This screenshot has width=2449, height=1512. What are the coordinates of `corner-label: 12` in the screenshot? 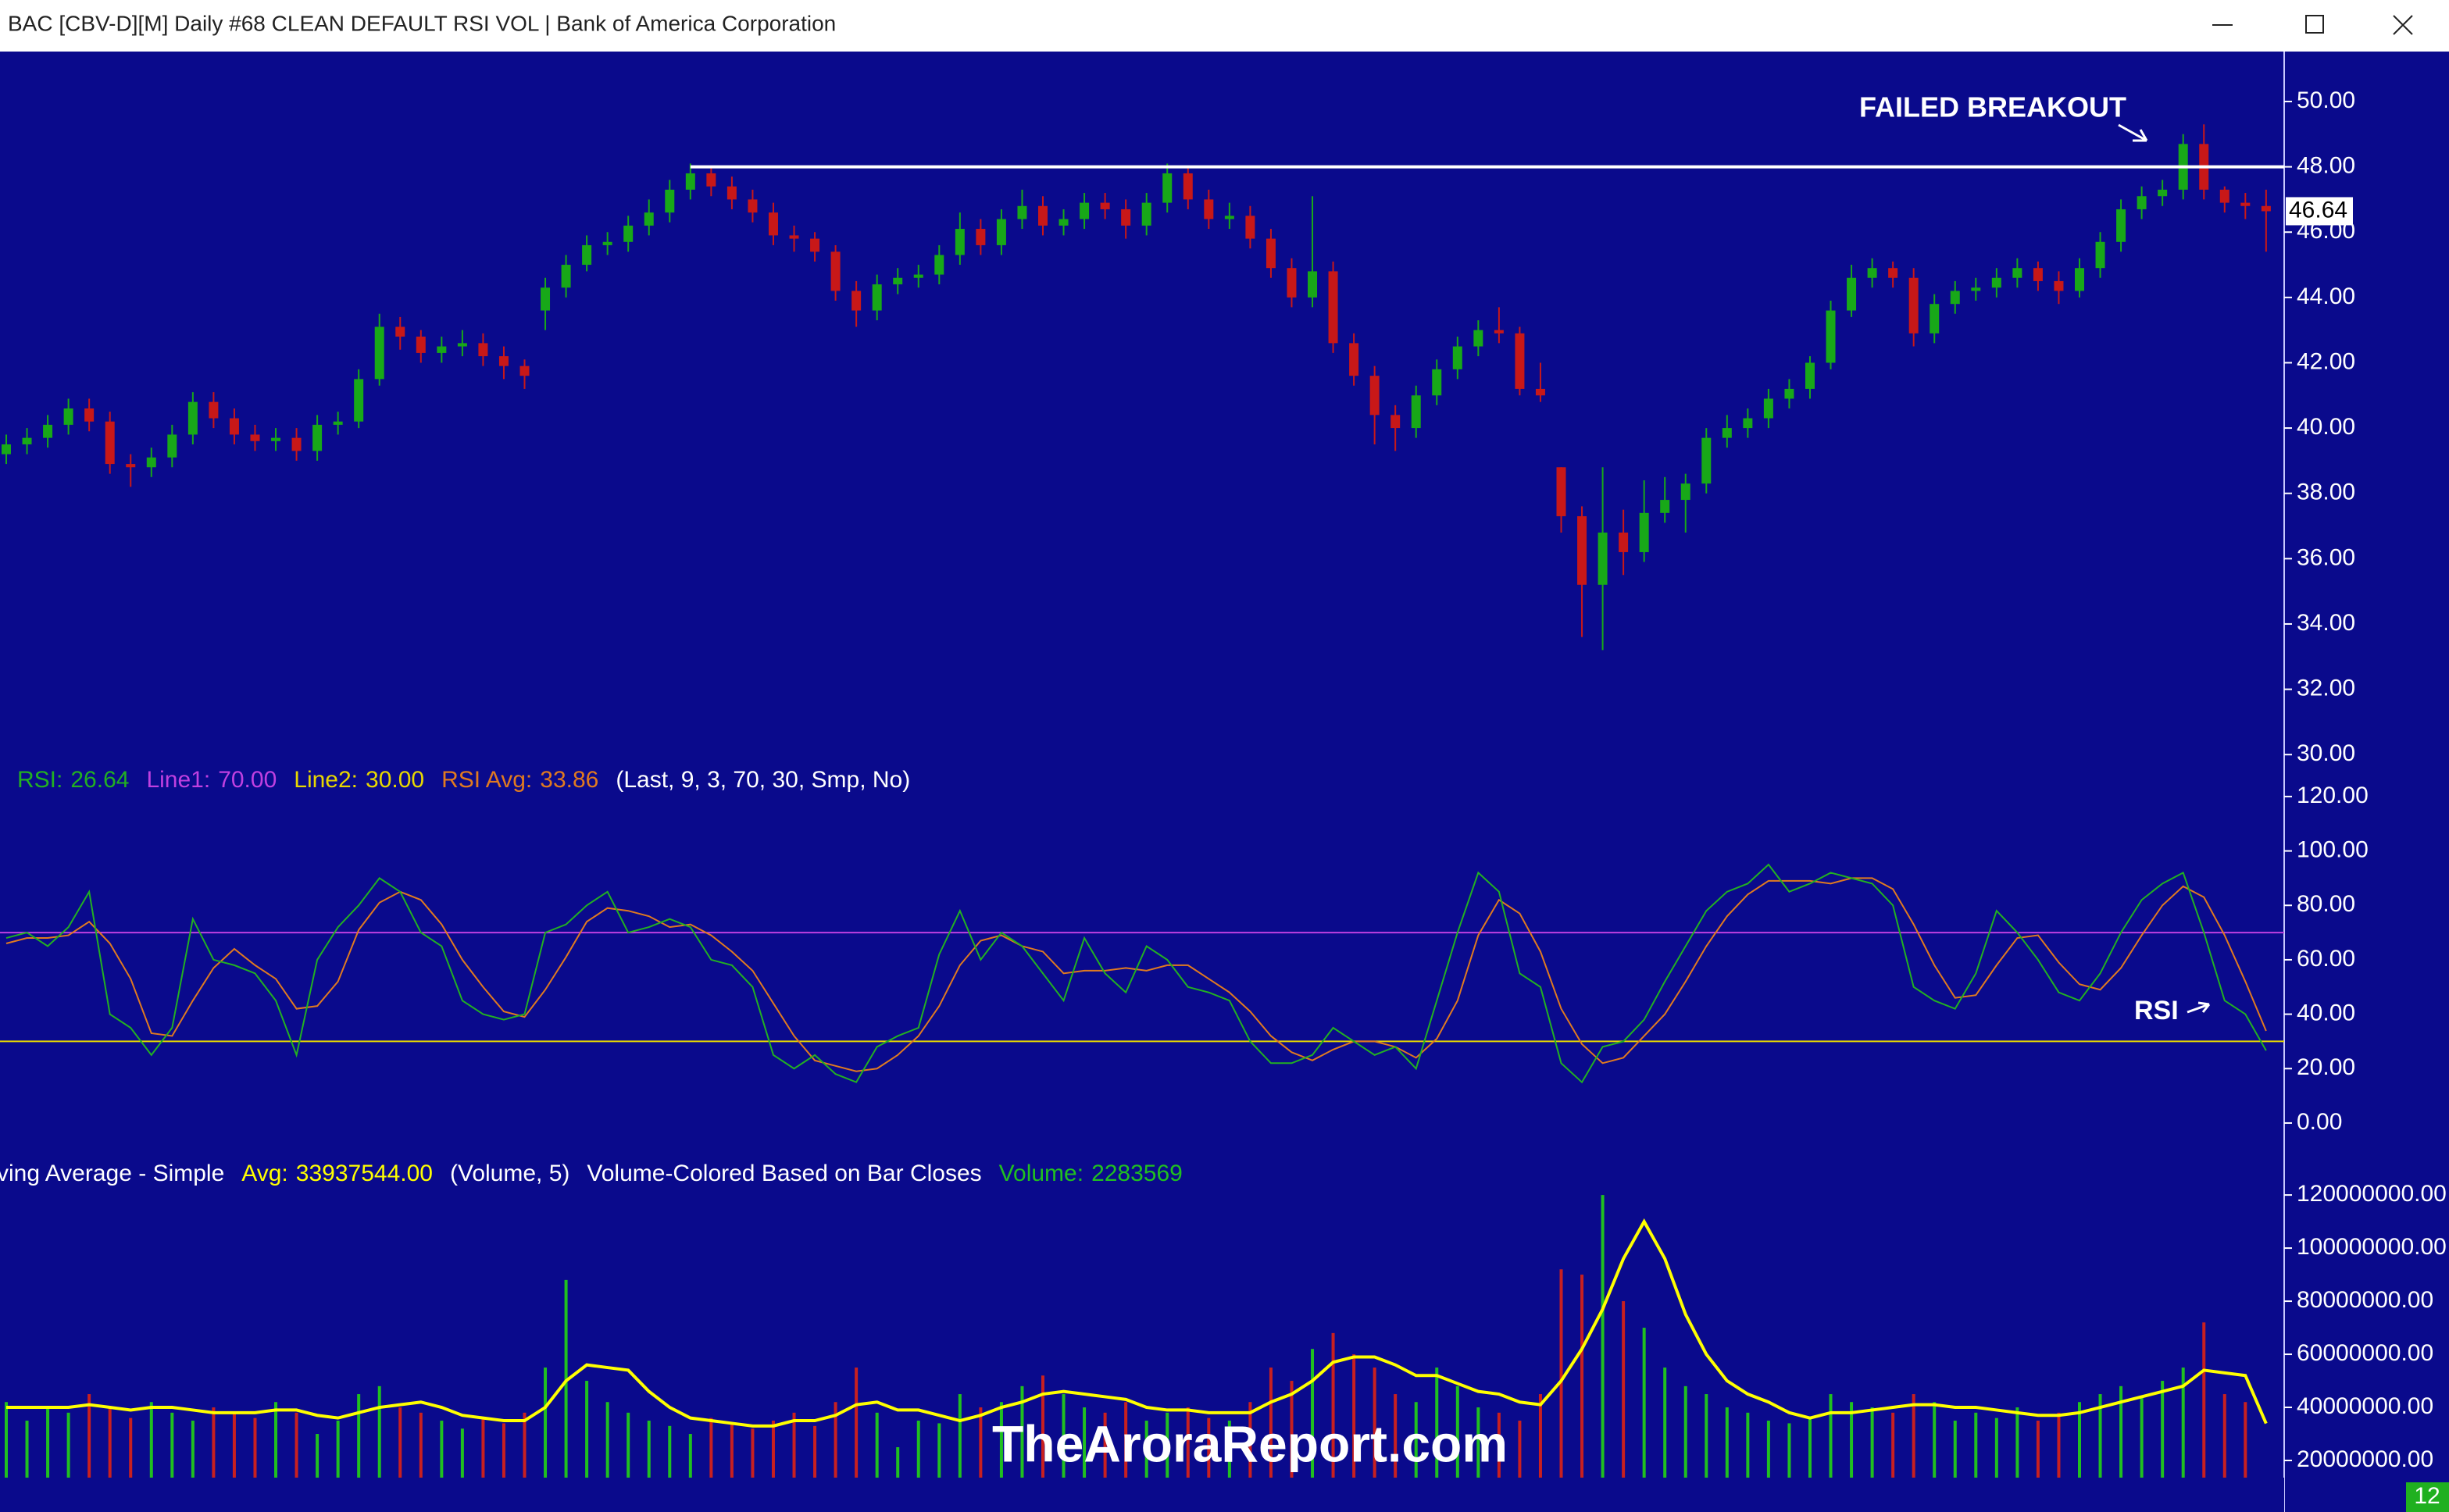 It's located at (2427, 1496).